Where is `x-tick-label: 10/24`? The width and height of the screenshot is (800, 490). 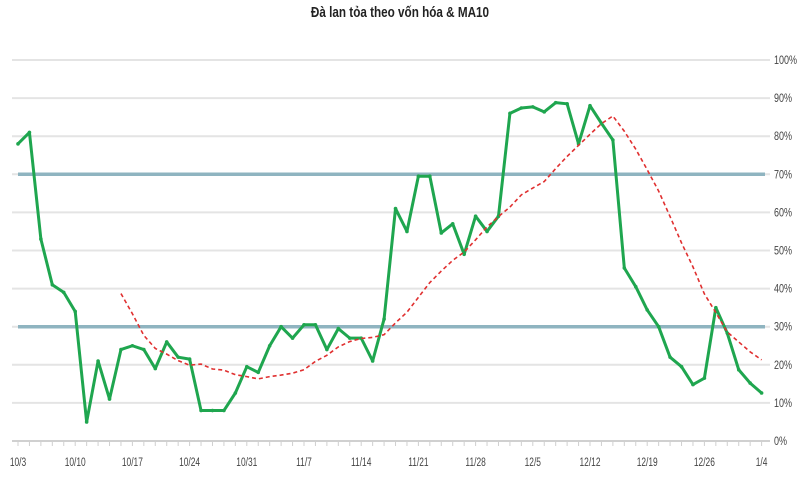 x-tick-label: 10/24 is located at coordinates (189, 463).